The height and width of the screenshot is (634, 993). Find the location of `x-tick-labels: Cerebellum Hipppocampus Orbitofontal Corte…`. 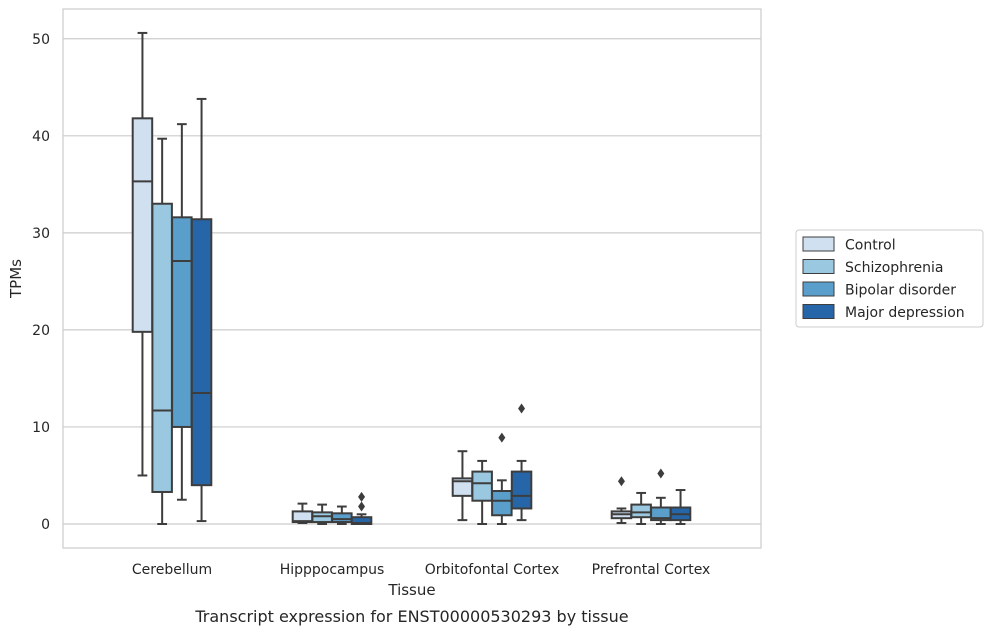

x-tick-labels: Cerebellum Hipppocampus Orbitofontal Corte… is located at coordinates (421, 570).